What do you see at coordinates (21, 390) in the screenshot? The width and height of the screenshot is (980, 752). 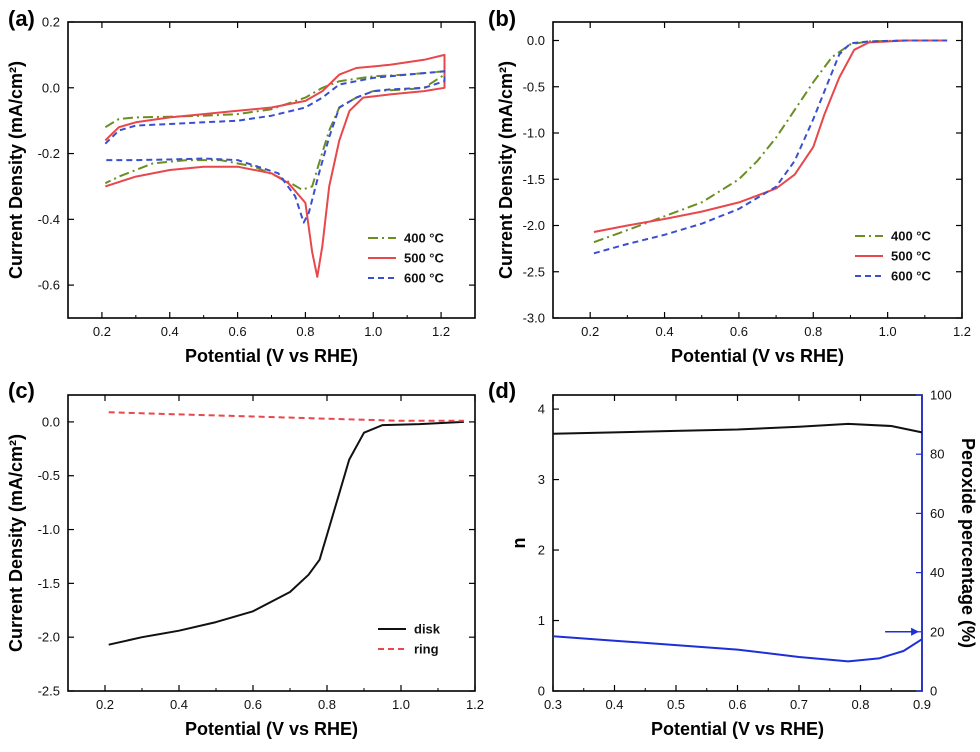 I see `panel-label: (c)` at bounding box center [21, 390].